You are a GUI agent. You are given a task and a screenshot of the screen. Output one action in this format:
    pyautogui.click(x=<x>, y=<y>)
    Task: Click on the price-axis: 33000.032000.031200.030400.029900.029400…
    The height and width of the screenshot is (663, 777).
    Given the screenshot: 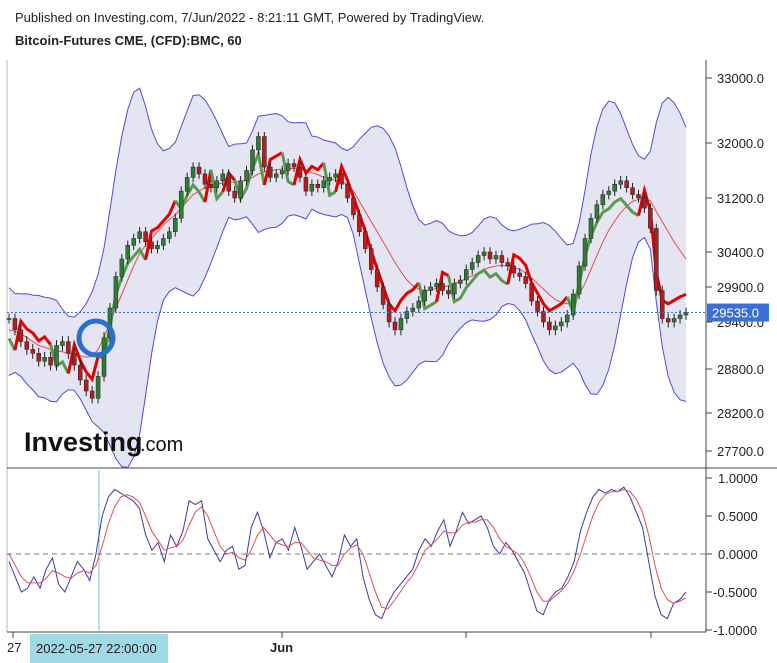 What is the action you would take?
    pyautogui.click(x=735, y=265)
    